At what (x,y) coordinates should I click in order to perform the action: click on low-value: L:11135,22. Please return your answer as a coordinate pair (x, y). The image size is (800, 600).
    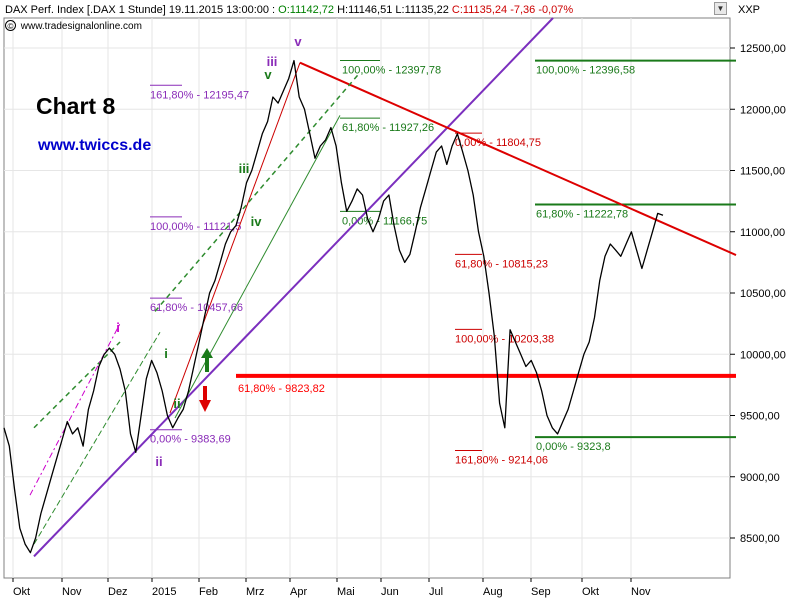
    Looking at the image, I should click on (422, 10).